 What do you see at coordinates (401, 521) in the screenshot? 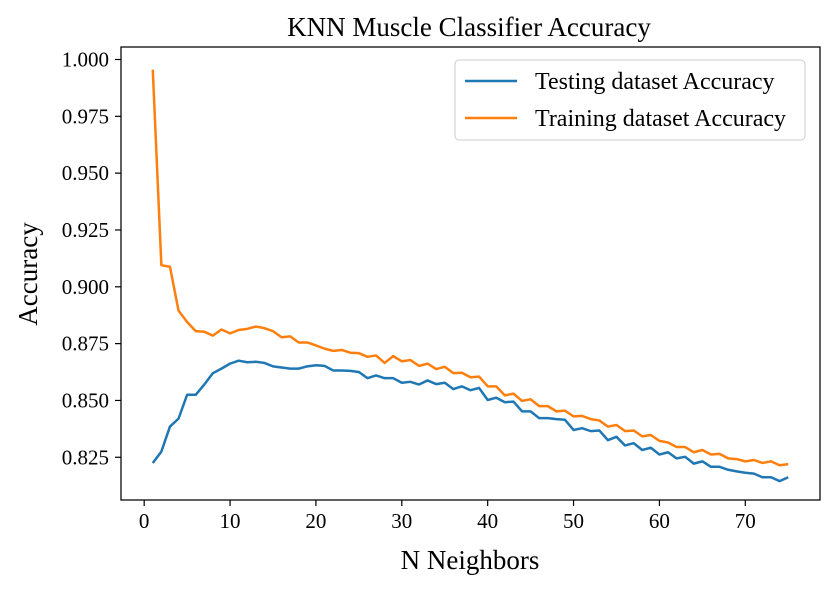
I see `x-tick-label: 30` at bounding box center [401, 521].